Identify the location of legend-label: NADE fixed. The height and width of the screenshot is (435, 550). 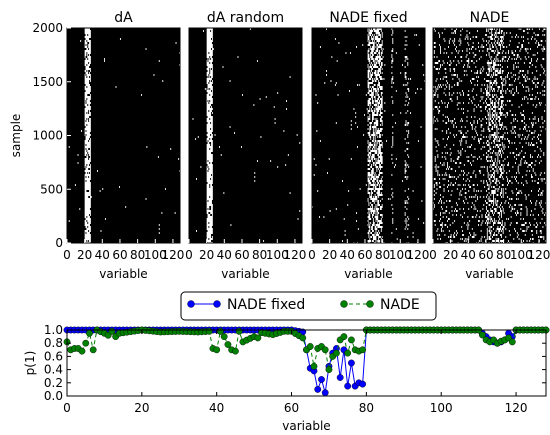
(266, 305).